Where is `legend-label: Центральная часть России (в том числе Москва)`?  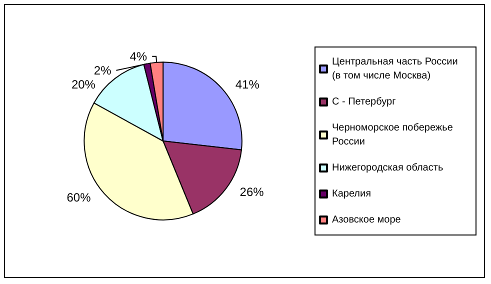
legend-label: Центральная часть России (в том числе Москва) is located at coordinates (395, 69).